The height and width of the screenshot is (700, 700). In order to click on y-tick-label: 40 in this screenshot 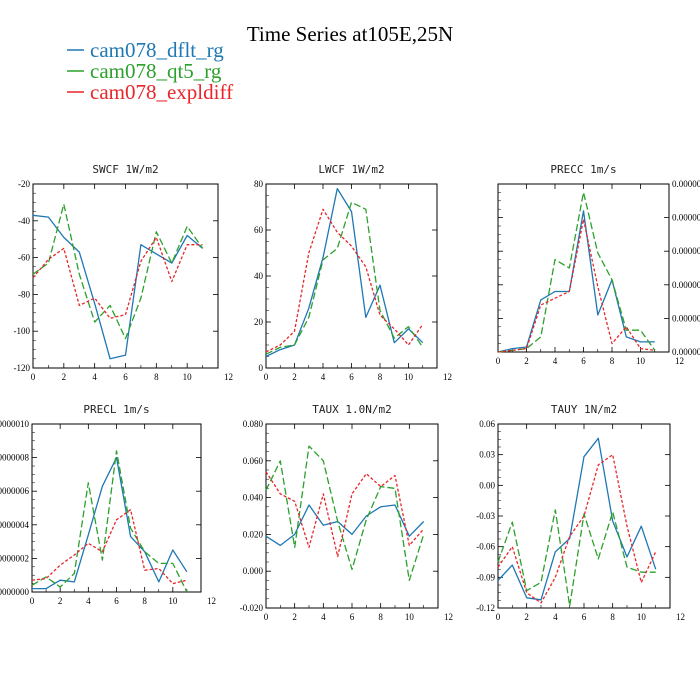, I will do `click(259, 276)`.